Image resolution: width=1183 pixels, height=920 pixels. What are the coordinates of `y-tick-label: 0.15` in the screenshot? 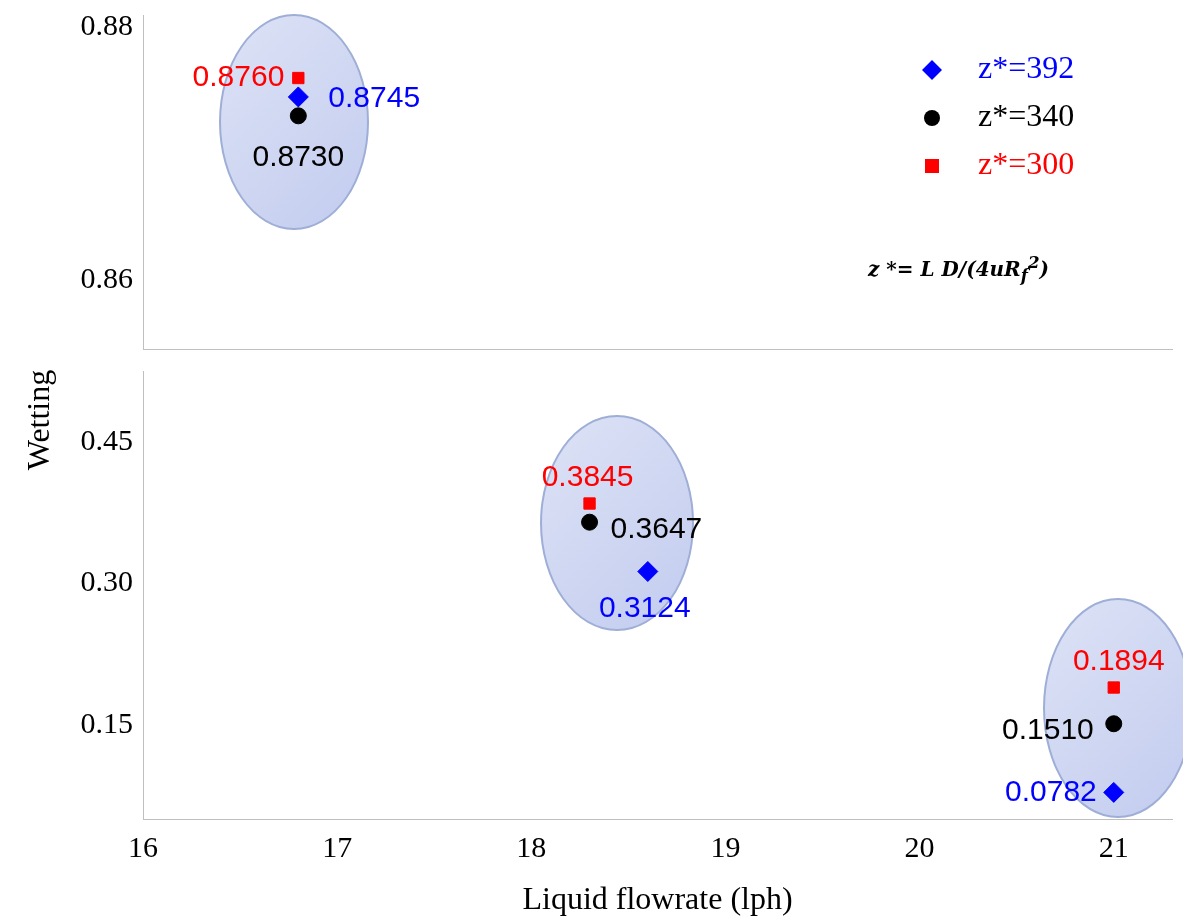 It's located at (106, 722).